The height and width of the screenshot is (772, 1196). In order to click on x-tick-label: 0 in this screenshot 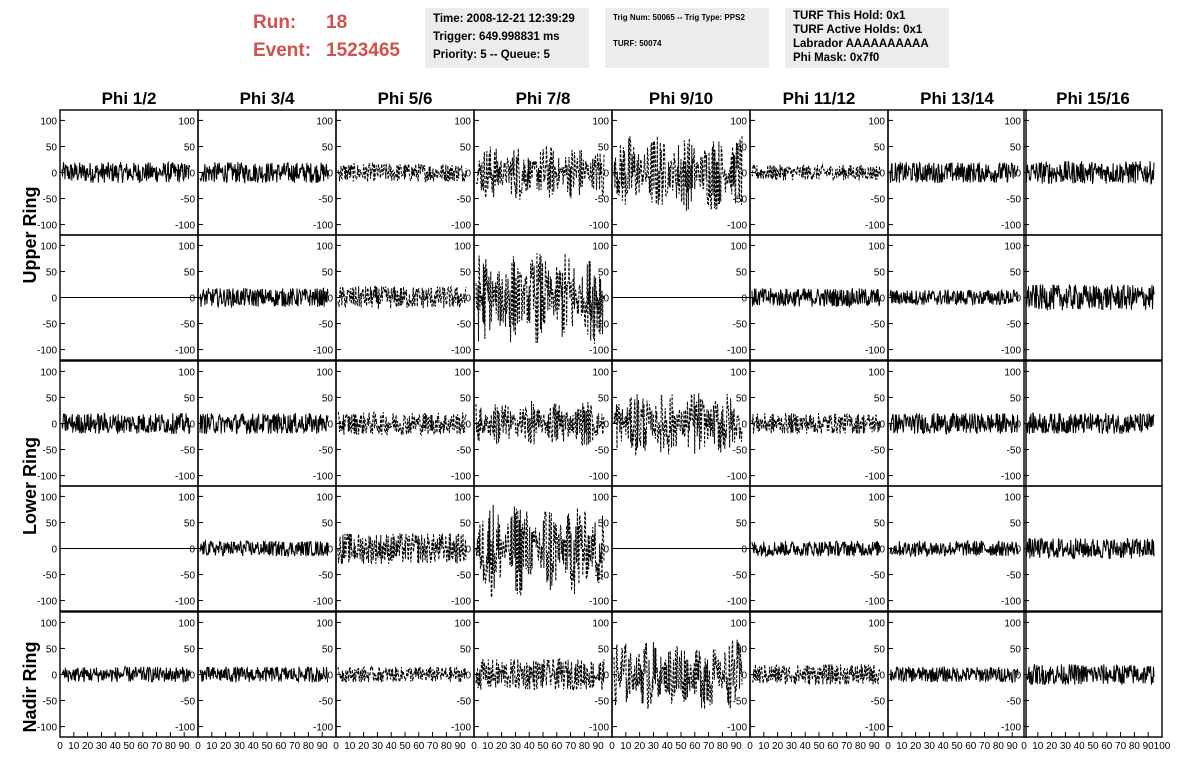, I will do `click(750, 746)`.